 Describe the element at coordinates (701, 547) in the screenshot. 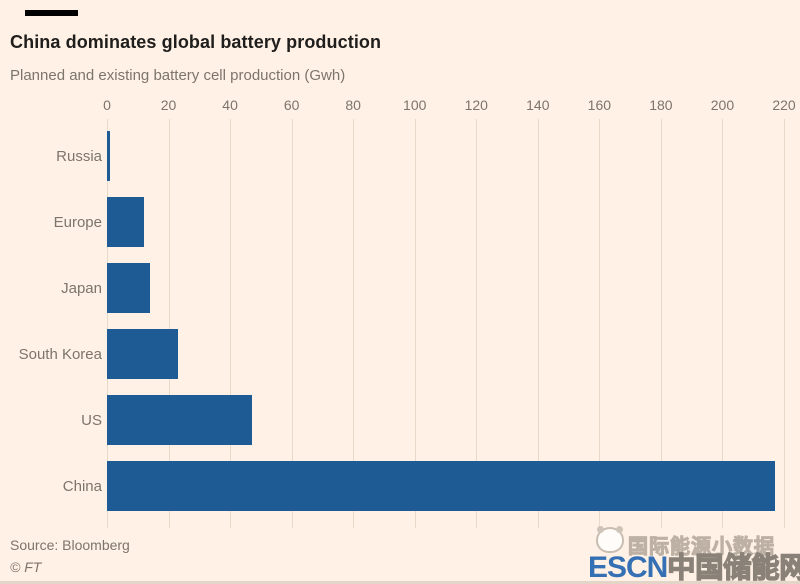

I see `watermark-account-name: 国际能源小数据` at that location.